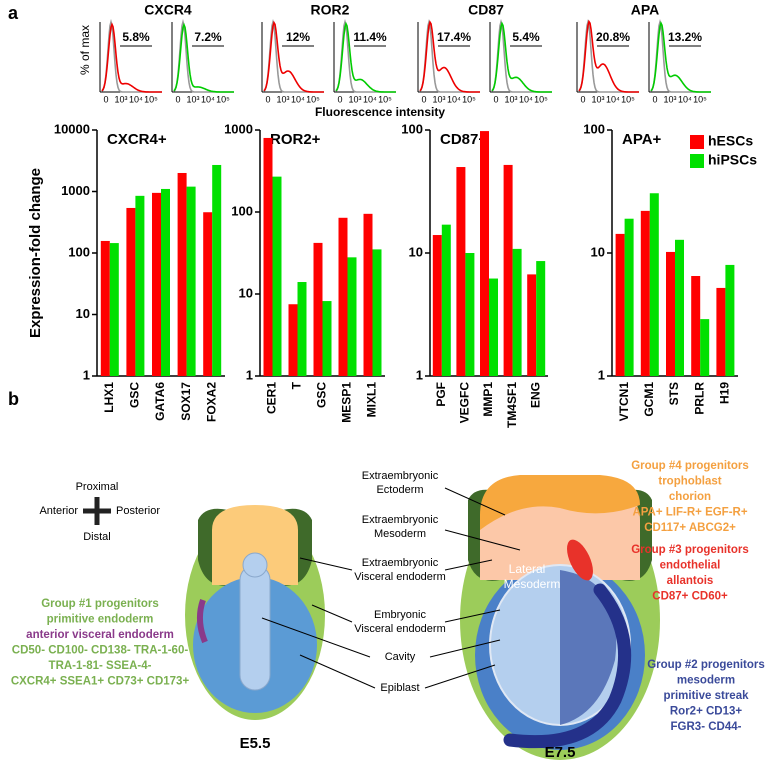 Image resolution: width=776 pixels, height=764 pixels. Describe the element at coordinates (613, 37) in the screenshot. I see `gate-percent: 20.8%` at that location.